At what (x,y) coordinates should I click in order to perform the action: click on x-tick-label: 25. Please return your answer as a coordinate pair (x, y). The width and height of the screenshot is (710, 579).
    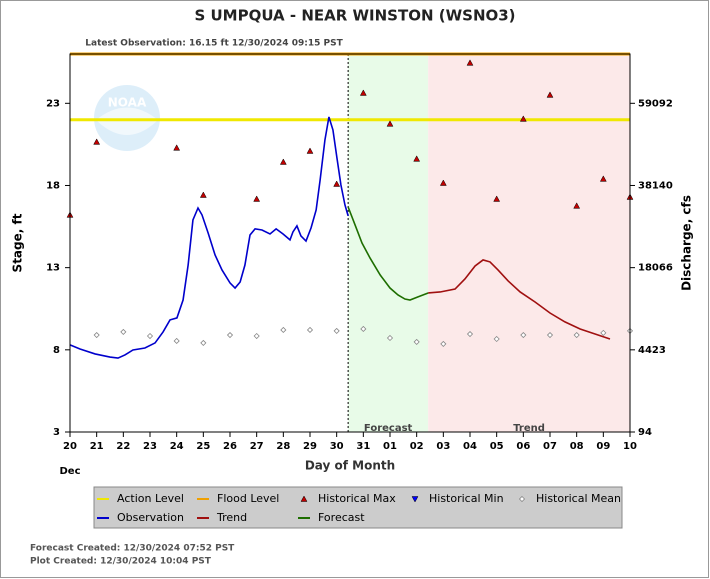
    Looking at the image, I should click on (203, 446).